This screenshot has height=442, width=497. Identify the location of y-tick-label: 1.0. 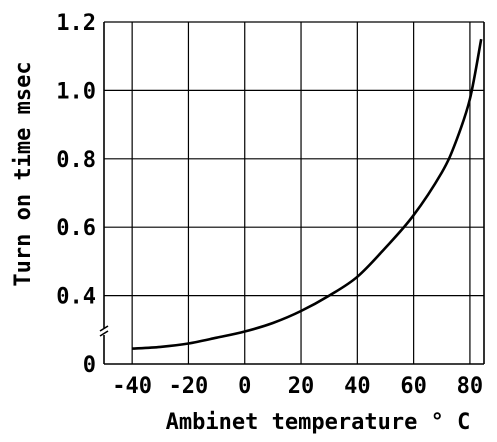
(76, 91).